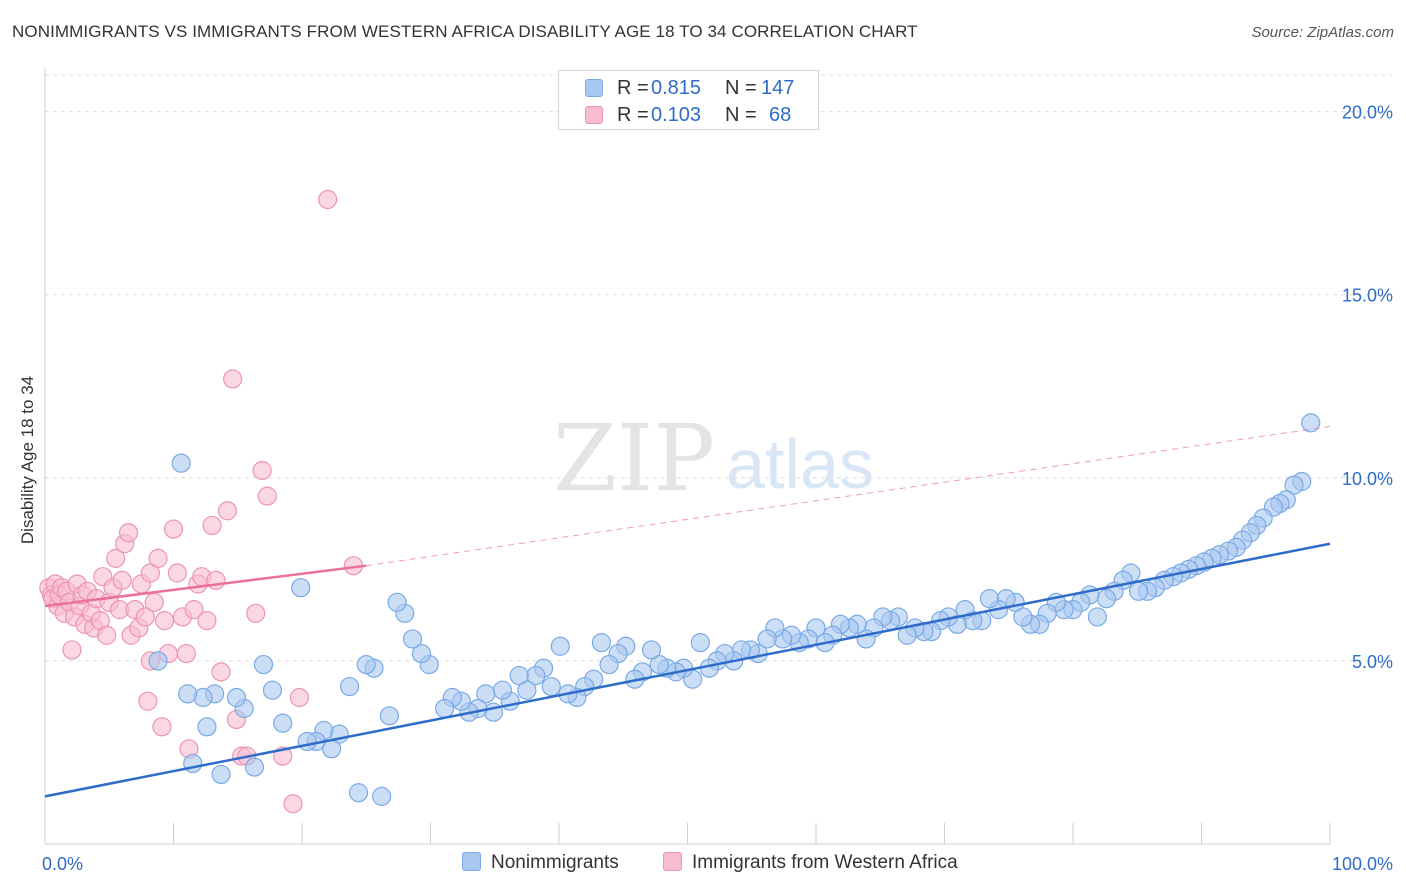 Image resolution: width=1406 pixels, height=892 pixels. I want to click on y-tick-label: 15.0%, so click(1367, 296).